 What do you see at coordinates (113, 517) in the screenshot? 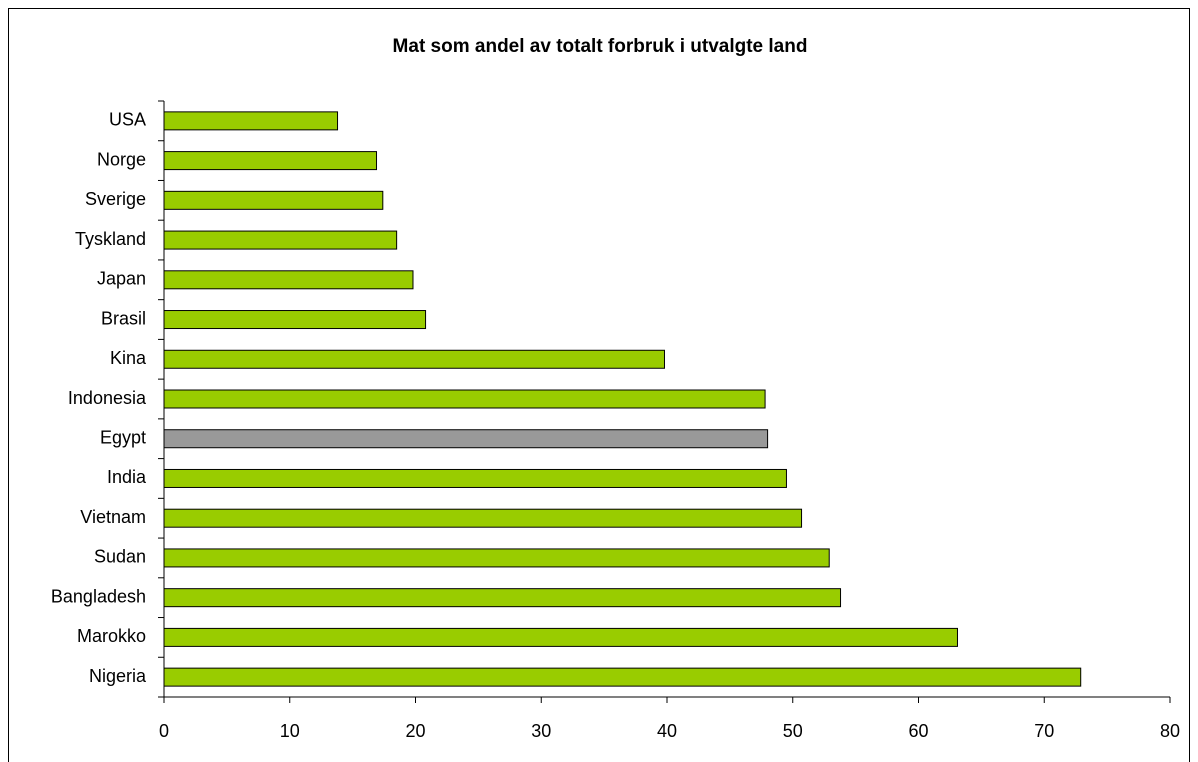
I see `y-tick-label: Vietnam` at bounding box center [113, 517].